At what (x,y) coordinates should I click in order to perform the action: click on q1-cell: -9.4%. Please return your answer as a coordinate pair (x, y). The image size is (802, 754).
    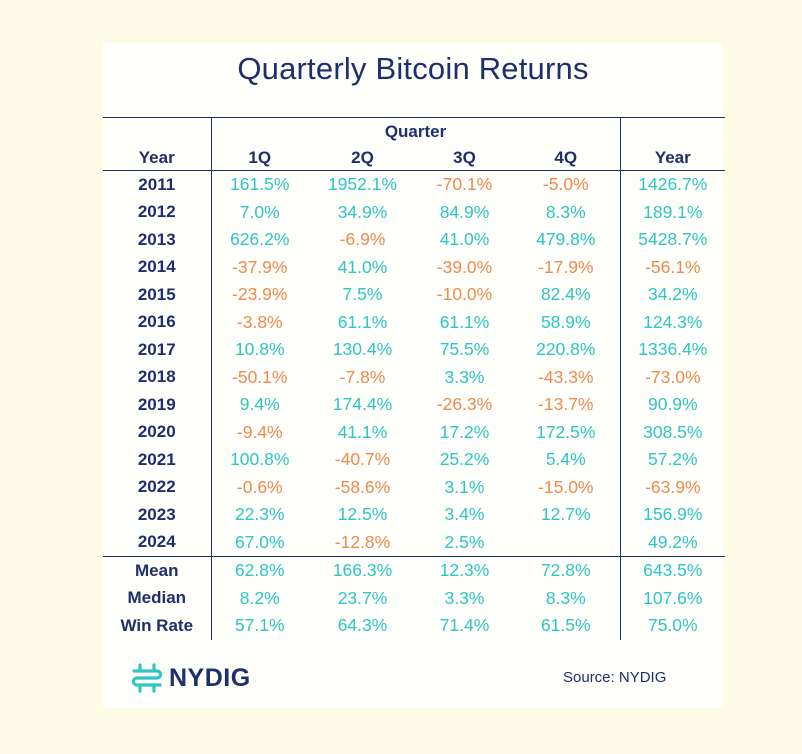
    Looking at the image, I should click on (259, 432).